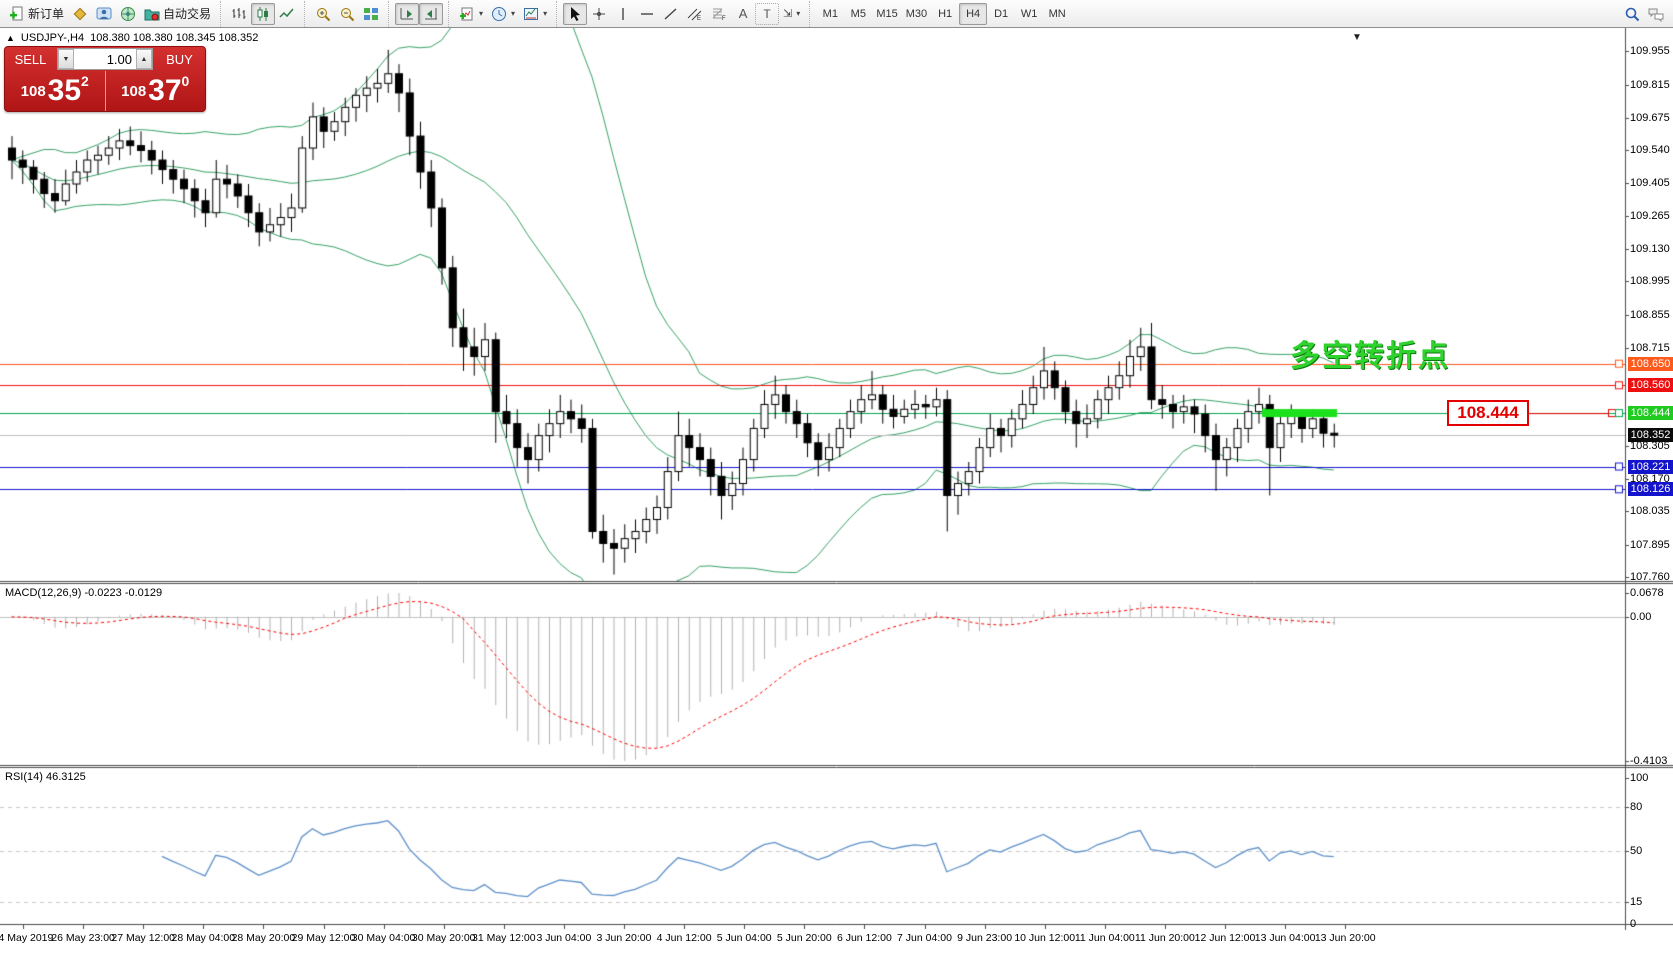 This screenshot has height=953, width=1673. What do you see at coordinates (1029, 13) in the screenshot?
I see `timeframe-button-w1: W1` at bounding box center [1029, 13].